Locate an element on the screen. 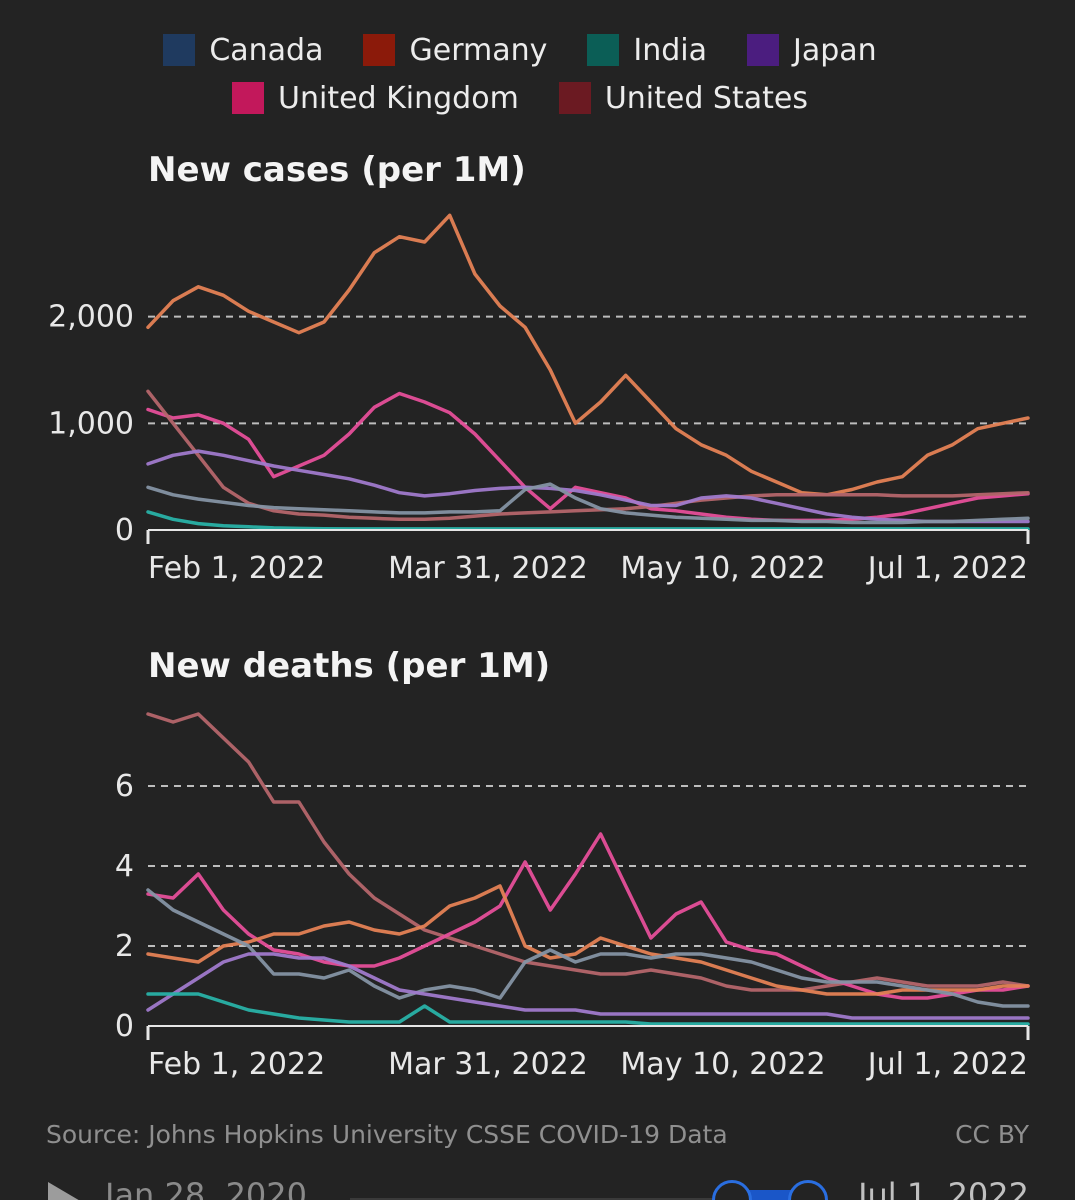 The width and height of the screenshot is (1075, 1200). legend-label: United Kingdom is located at coordinates (398, 98).